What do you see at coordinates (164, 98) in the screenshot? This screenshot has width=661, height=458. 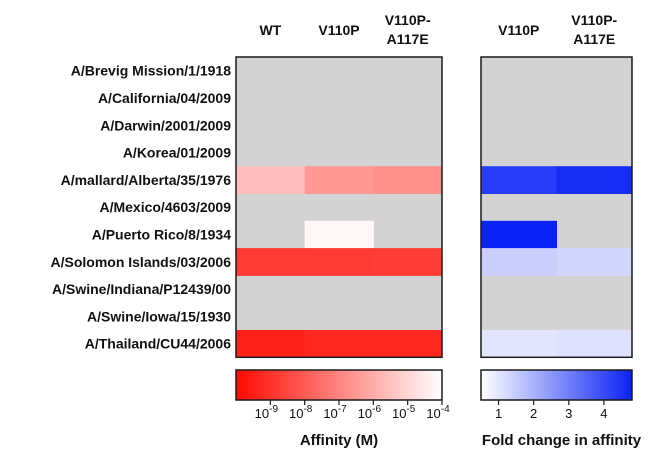 I see `row-label: A/California/04/2009` at bounding box center [164, 98].